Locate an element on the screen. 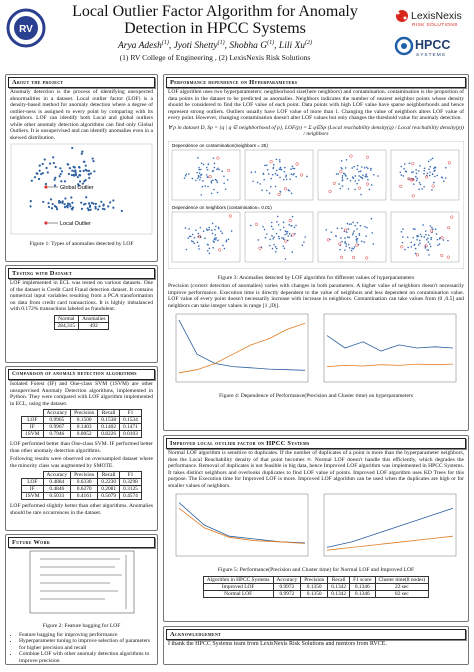 This screenshot has width=474, height=672. plot-frame is located at coordinates (81, 189).